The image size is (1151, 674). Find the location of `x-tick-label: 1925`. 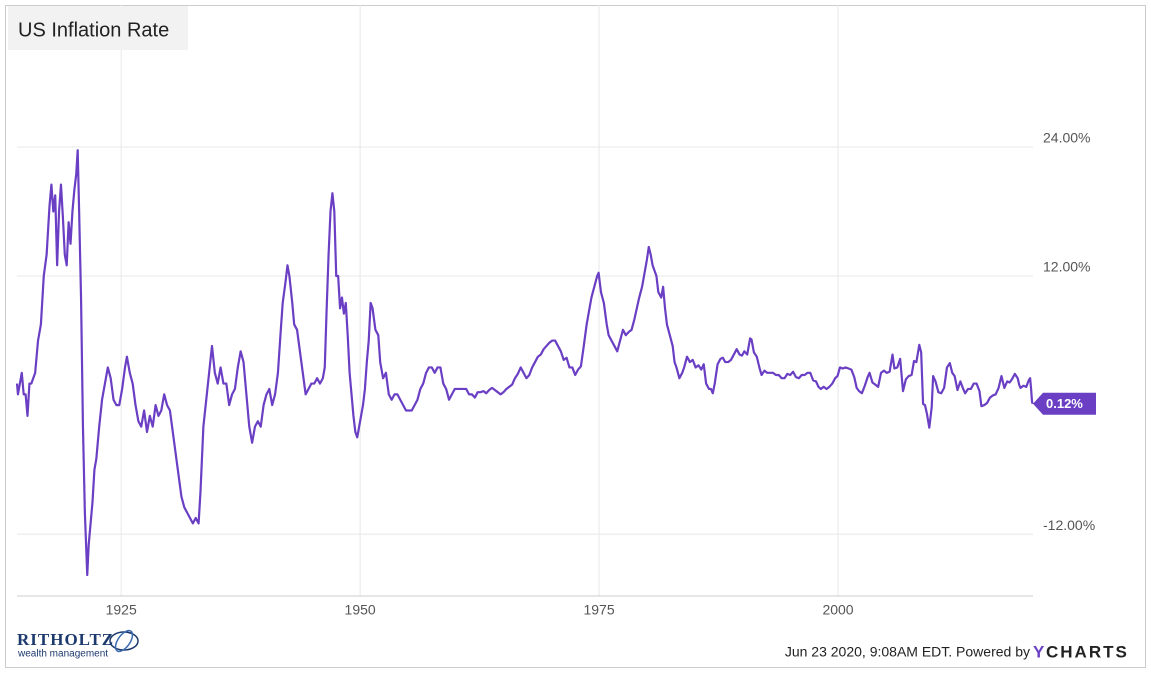

x-tick-label: 1925 is located at coordinates (121, 610).